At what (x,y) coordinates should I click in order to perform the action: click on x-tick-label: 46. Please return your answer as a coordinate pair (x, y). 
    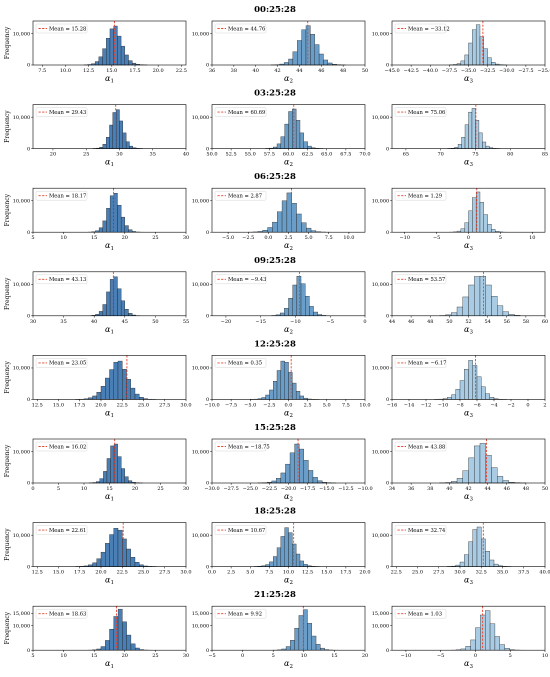
    Looking at the image, I should click on (321, 71).